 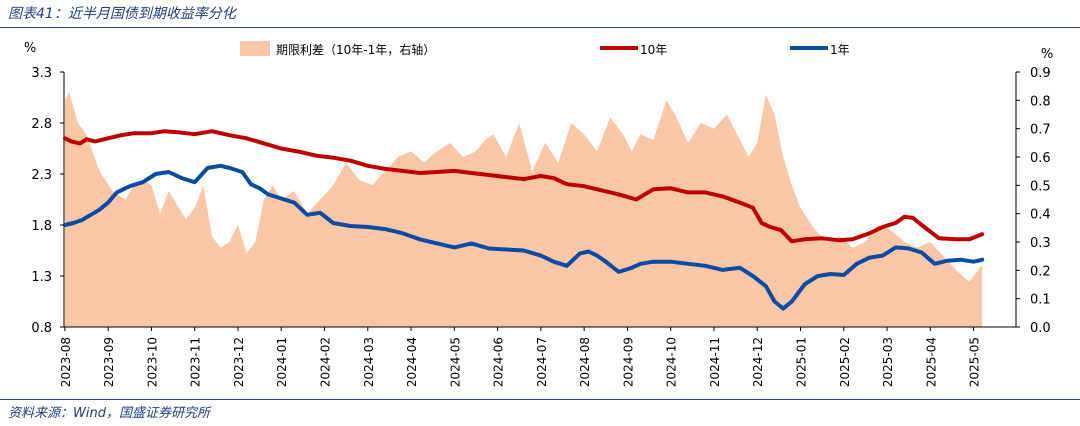 I want to click on x-tick-label: 2024-02, so click(x=326, y=362).